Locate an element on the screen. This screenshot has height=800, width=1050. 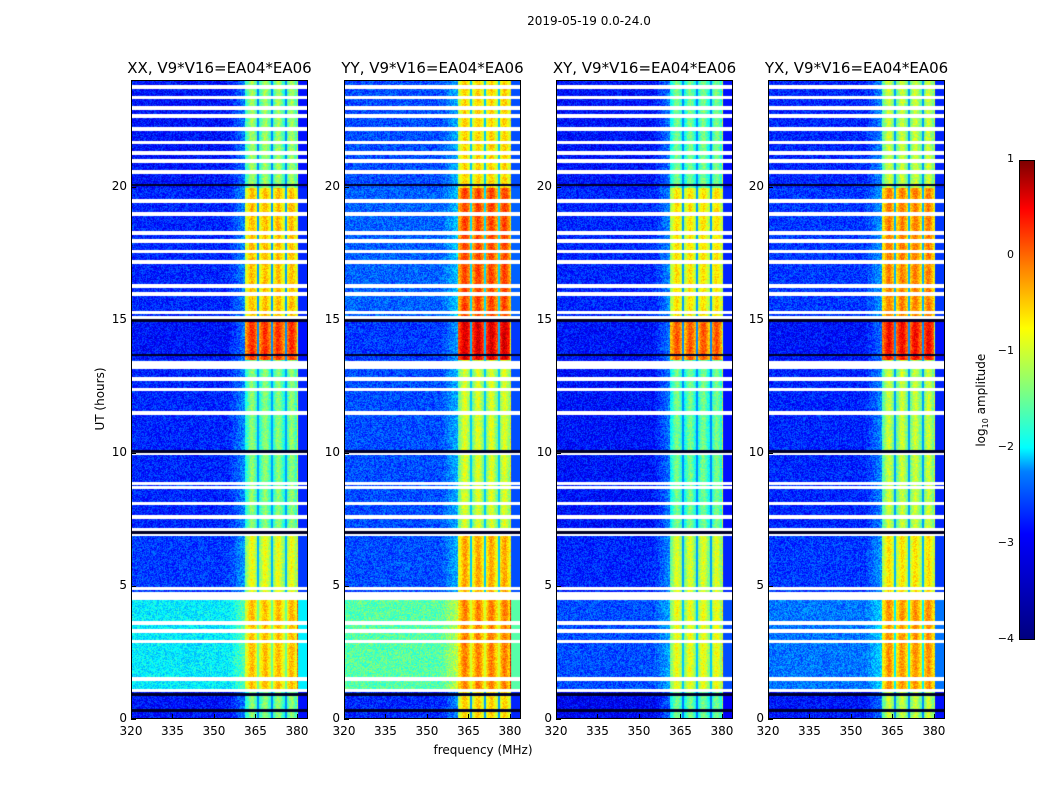
panel-title: YY, V9*V16=EA04*EA06 is located at coordinates (432, 68).